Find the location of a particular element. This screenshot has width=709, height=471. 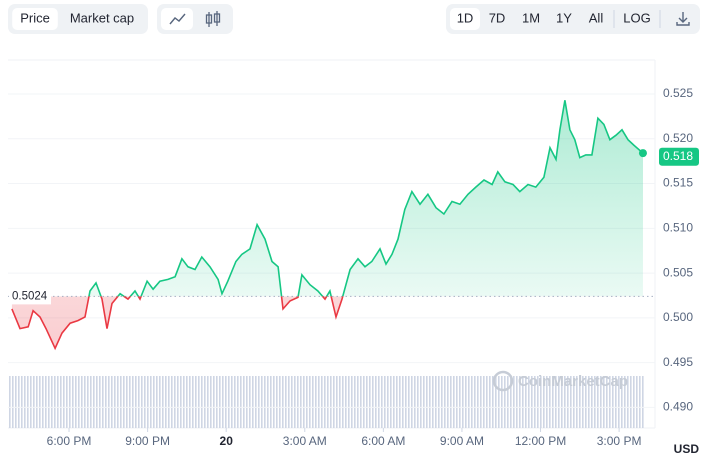

baseline-label-bg is located at coordinates (30, 296).